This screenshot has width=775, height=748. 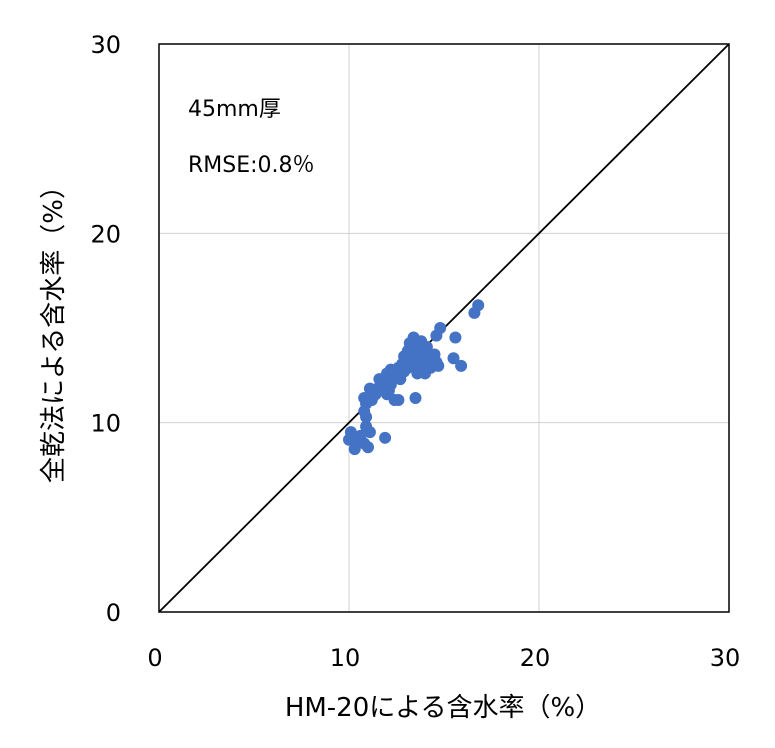 What do you see at coordinates (105, 424) in the screenshot?
I see `y-tick-label: 10` at bounding box center [105, 424].